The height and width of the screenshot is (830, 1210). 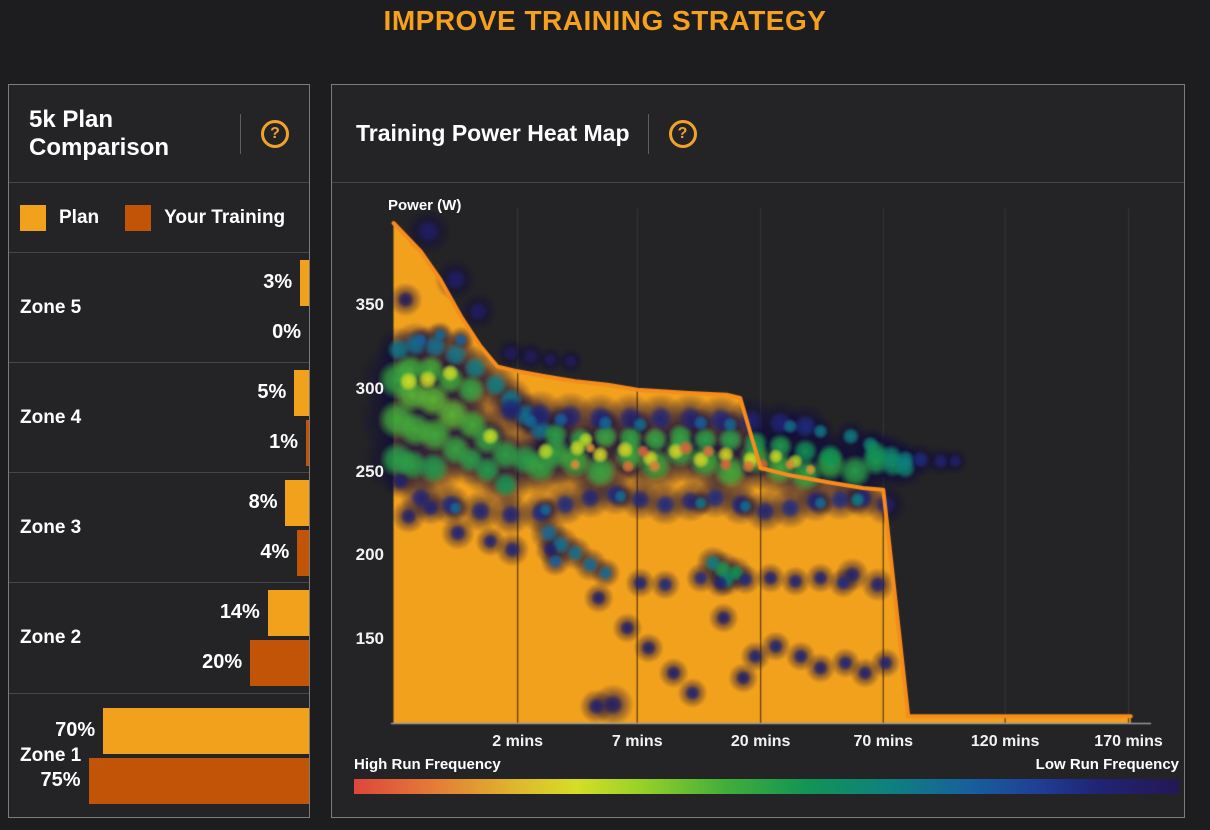 I want to click on x-tick-label: 2 mins, so click(x=517, y=741).